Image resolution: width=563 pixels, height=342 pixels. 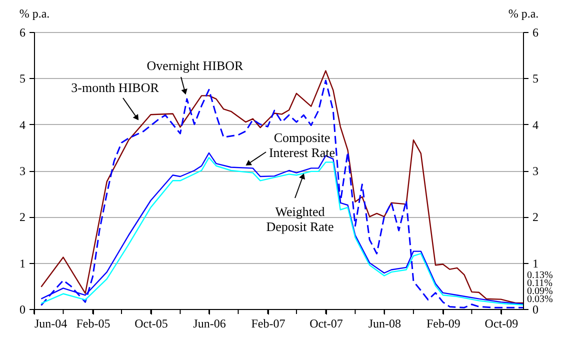 I want to click on y-tick-label: 3, so click(x=23, y=171).